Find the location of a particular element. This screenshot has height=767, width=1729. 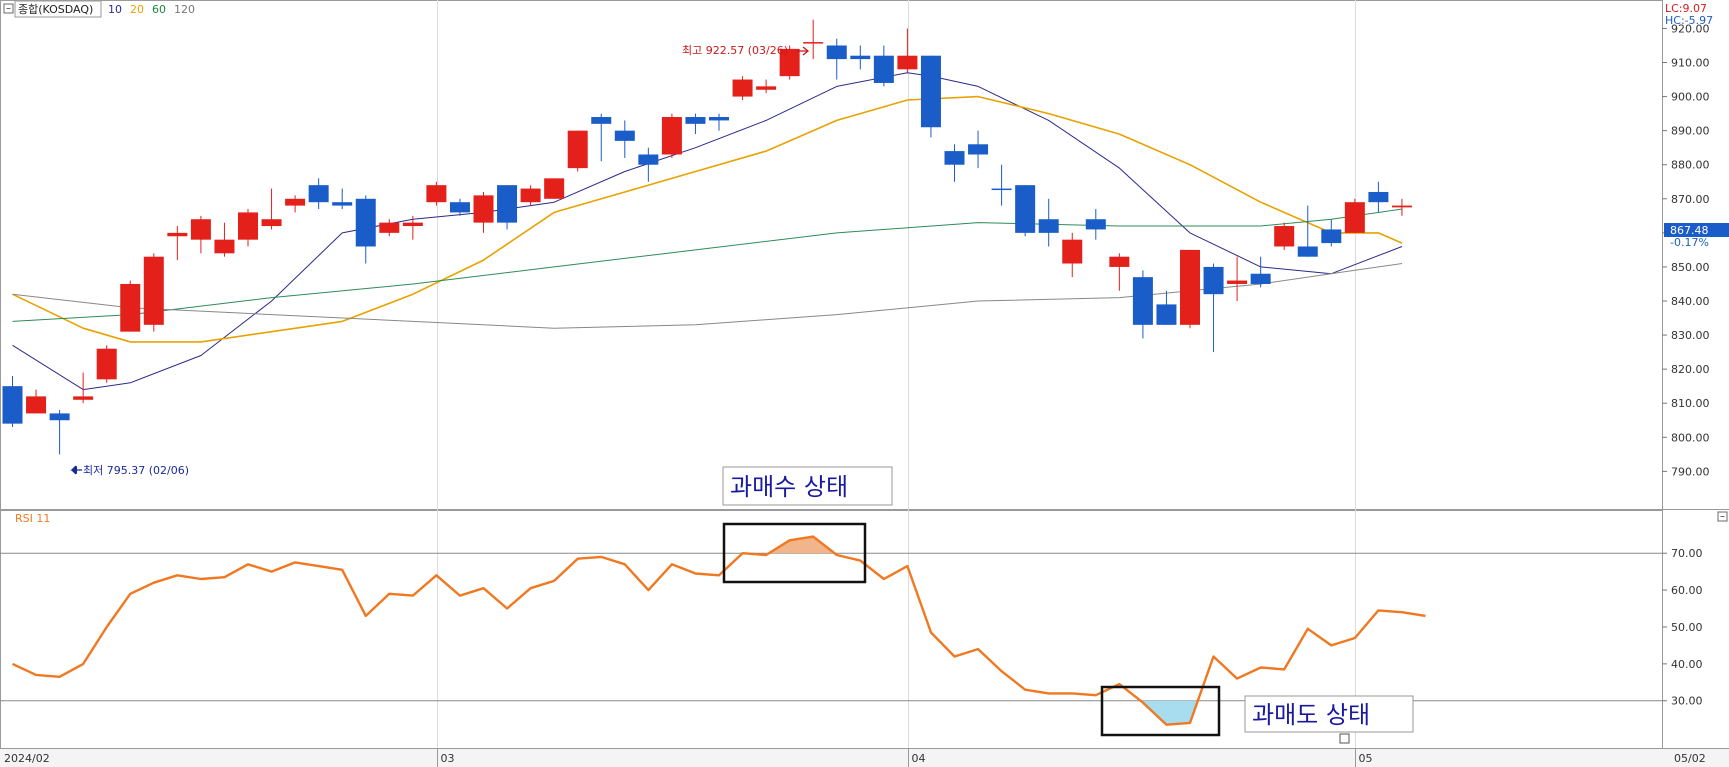

rsi-tick-label: 50.00 is located at coordinates (1687, 627).